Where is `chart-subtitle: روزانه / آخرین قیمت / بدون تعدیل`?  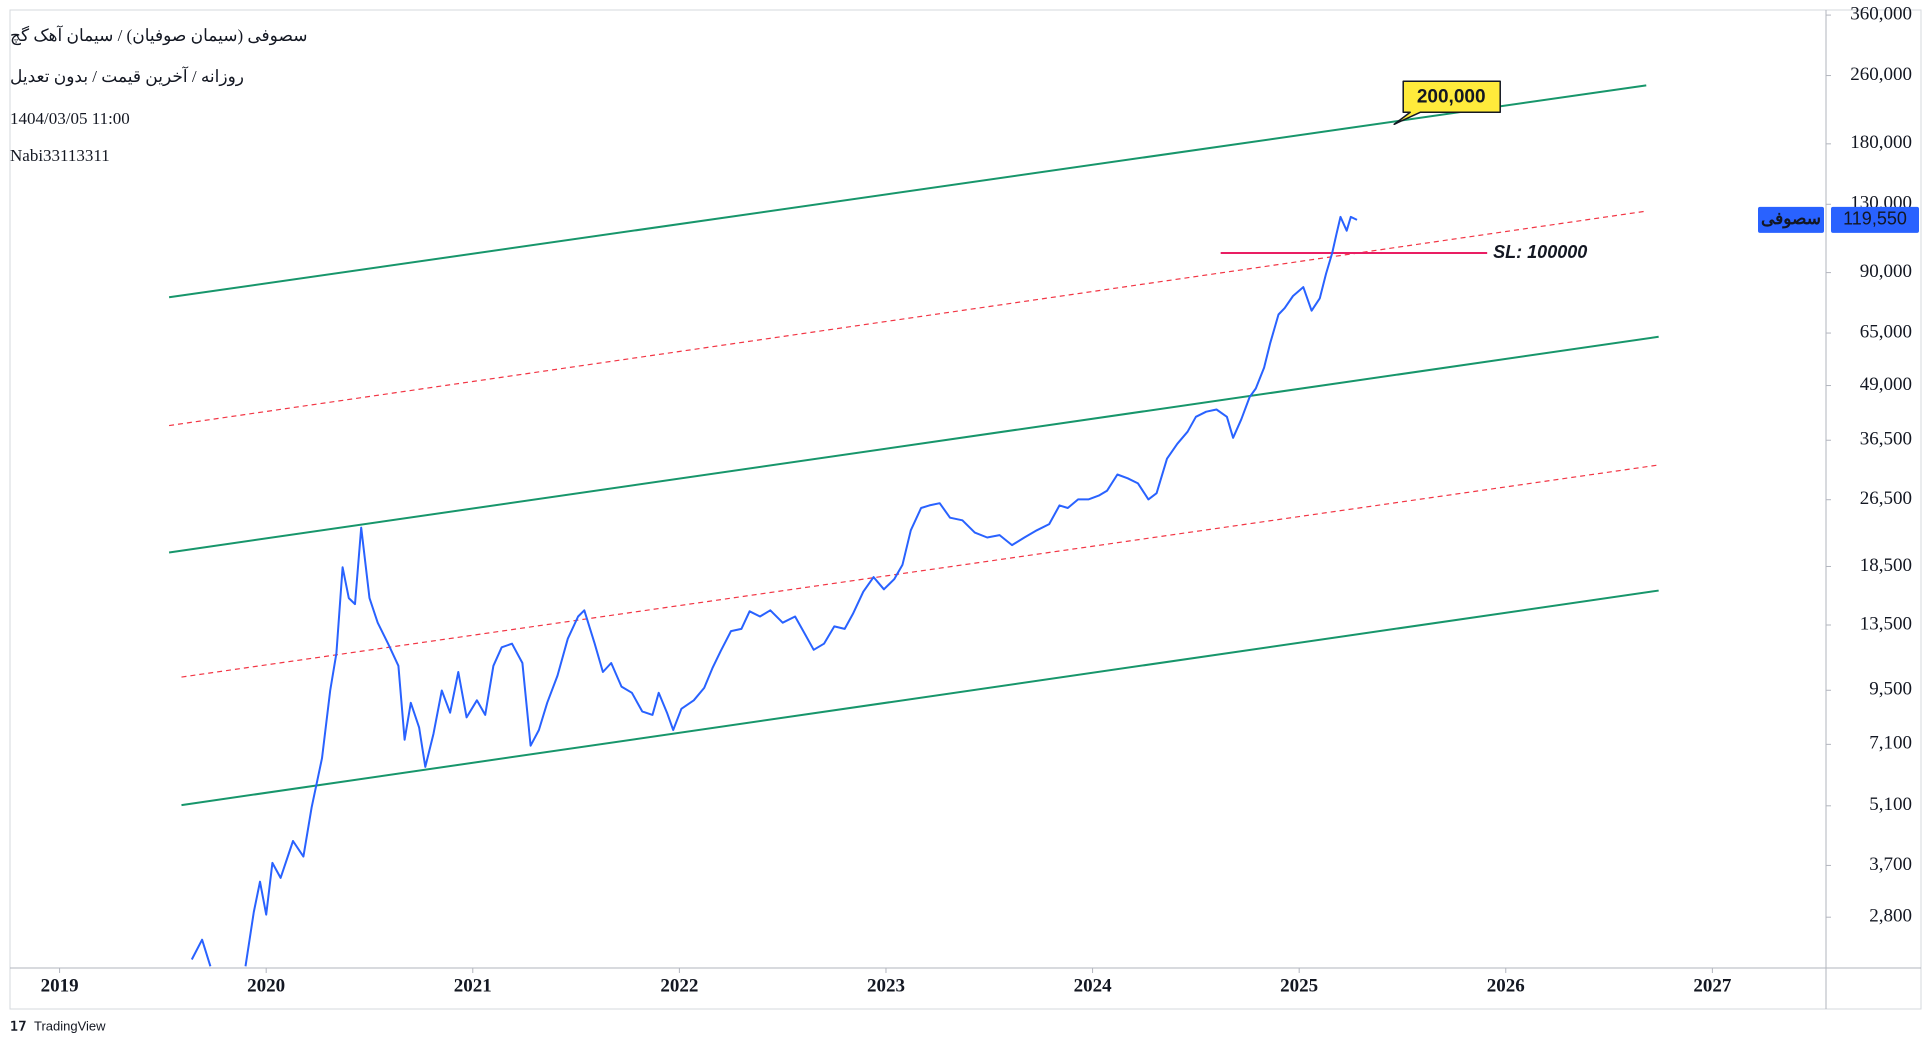
chart-subtitle: روزانه / آخرین قیمت / بدون تعدیل is located at coordinates (127, 76).